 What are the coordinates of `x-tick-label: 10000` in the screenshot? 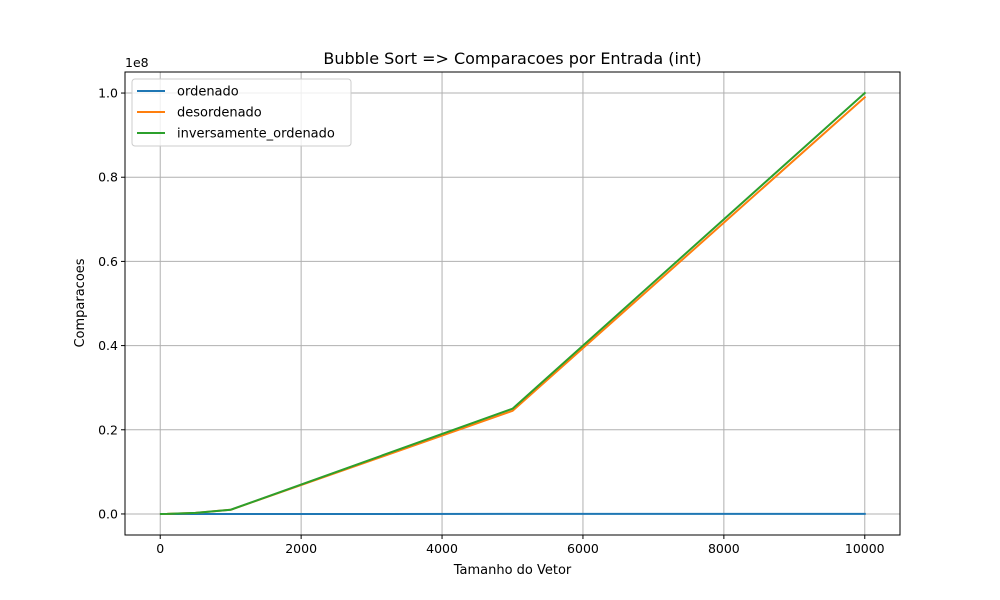 It's located at (865, 548).